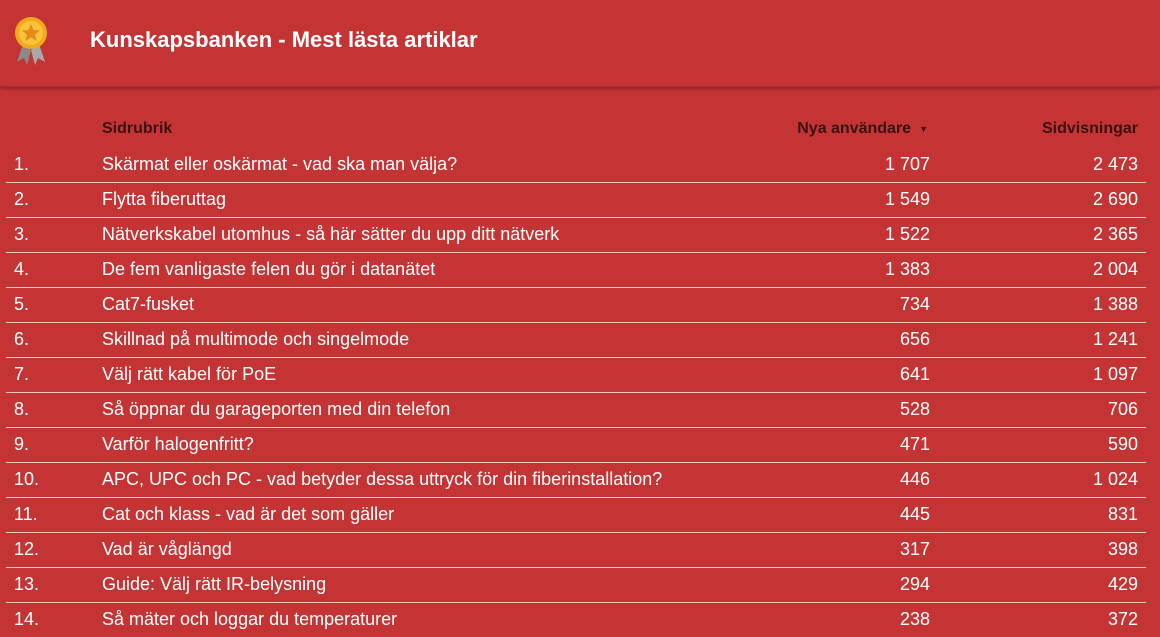  I want to click on table-row: 12. Vad är våglängd 317 398, so click(576, 550).